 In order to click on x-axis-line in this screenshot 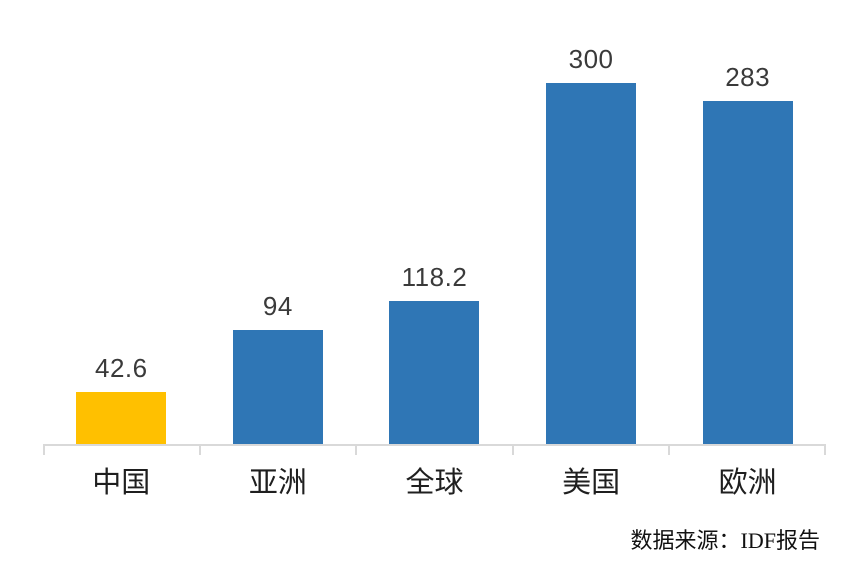, I will do `click(434, 449)`.